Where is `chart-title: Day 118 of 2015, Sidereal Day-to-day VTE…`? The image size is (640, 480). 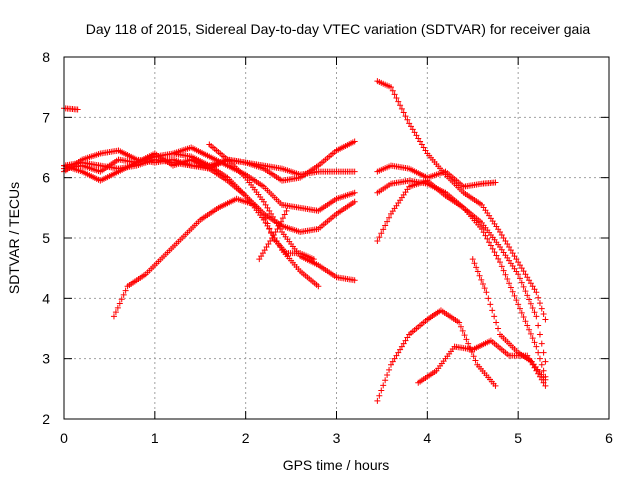
chart-title: Day 118 of 2015, Sidereal Day-to-day VTE… is located at coordinates (338, 29).